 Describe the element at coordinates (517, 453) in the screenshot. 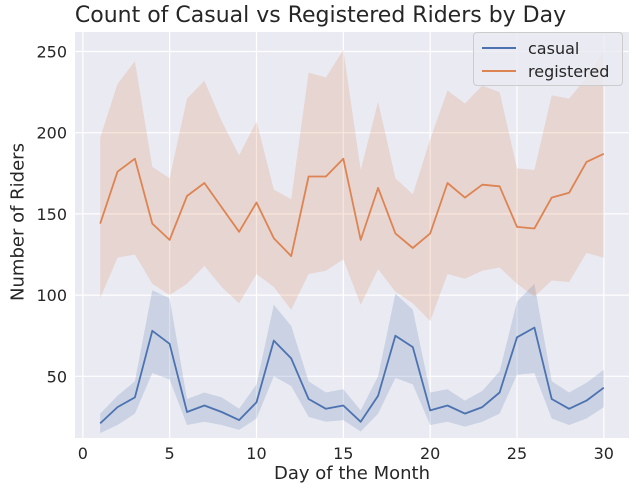

I see `x-tick-label: 25` at that location.